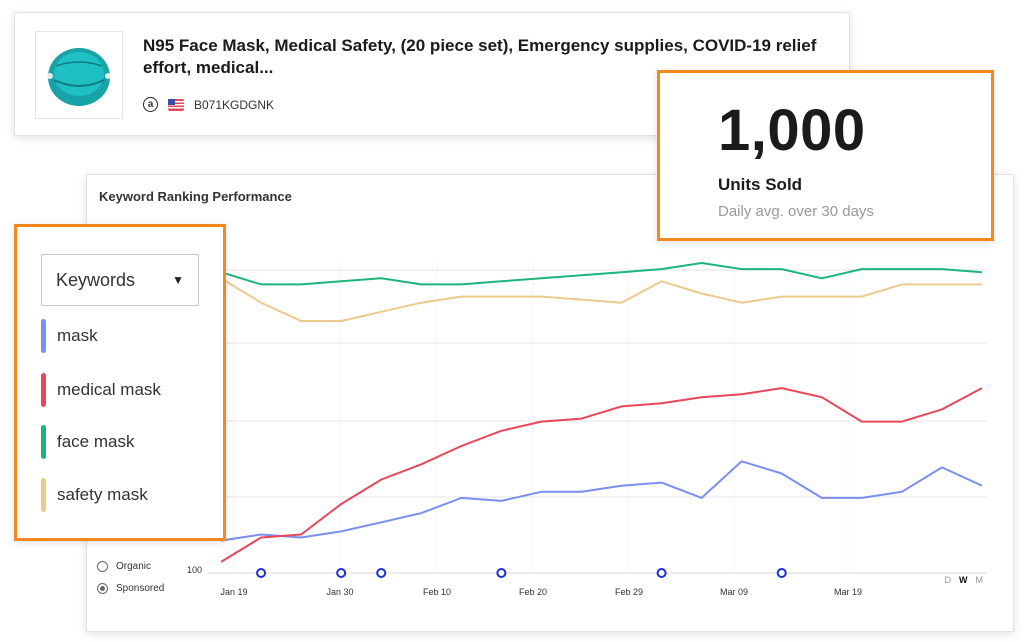 The width and height of the screenshot is (1024, 642). I want to click on legend-swatch-safety-mask, so click(43, 495).